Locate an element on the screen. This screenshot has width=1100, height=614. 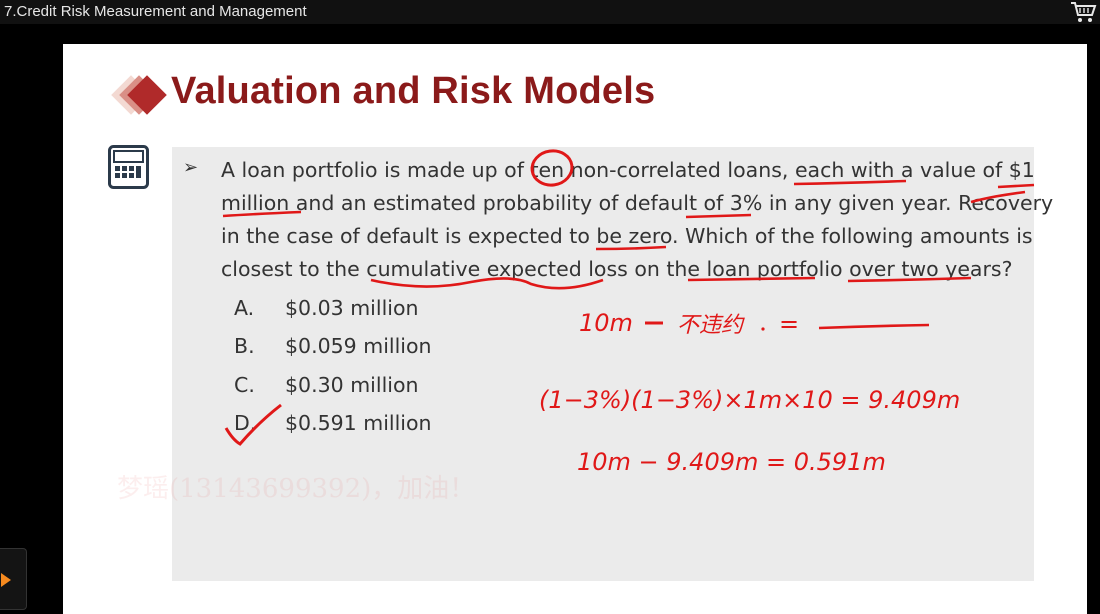
play-button is located at coordinates (13, 579).